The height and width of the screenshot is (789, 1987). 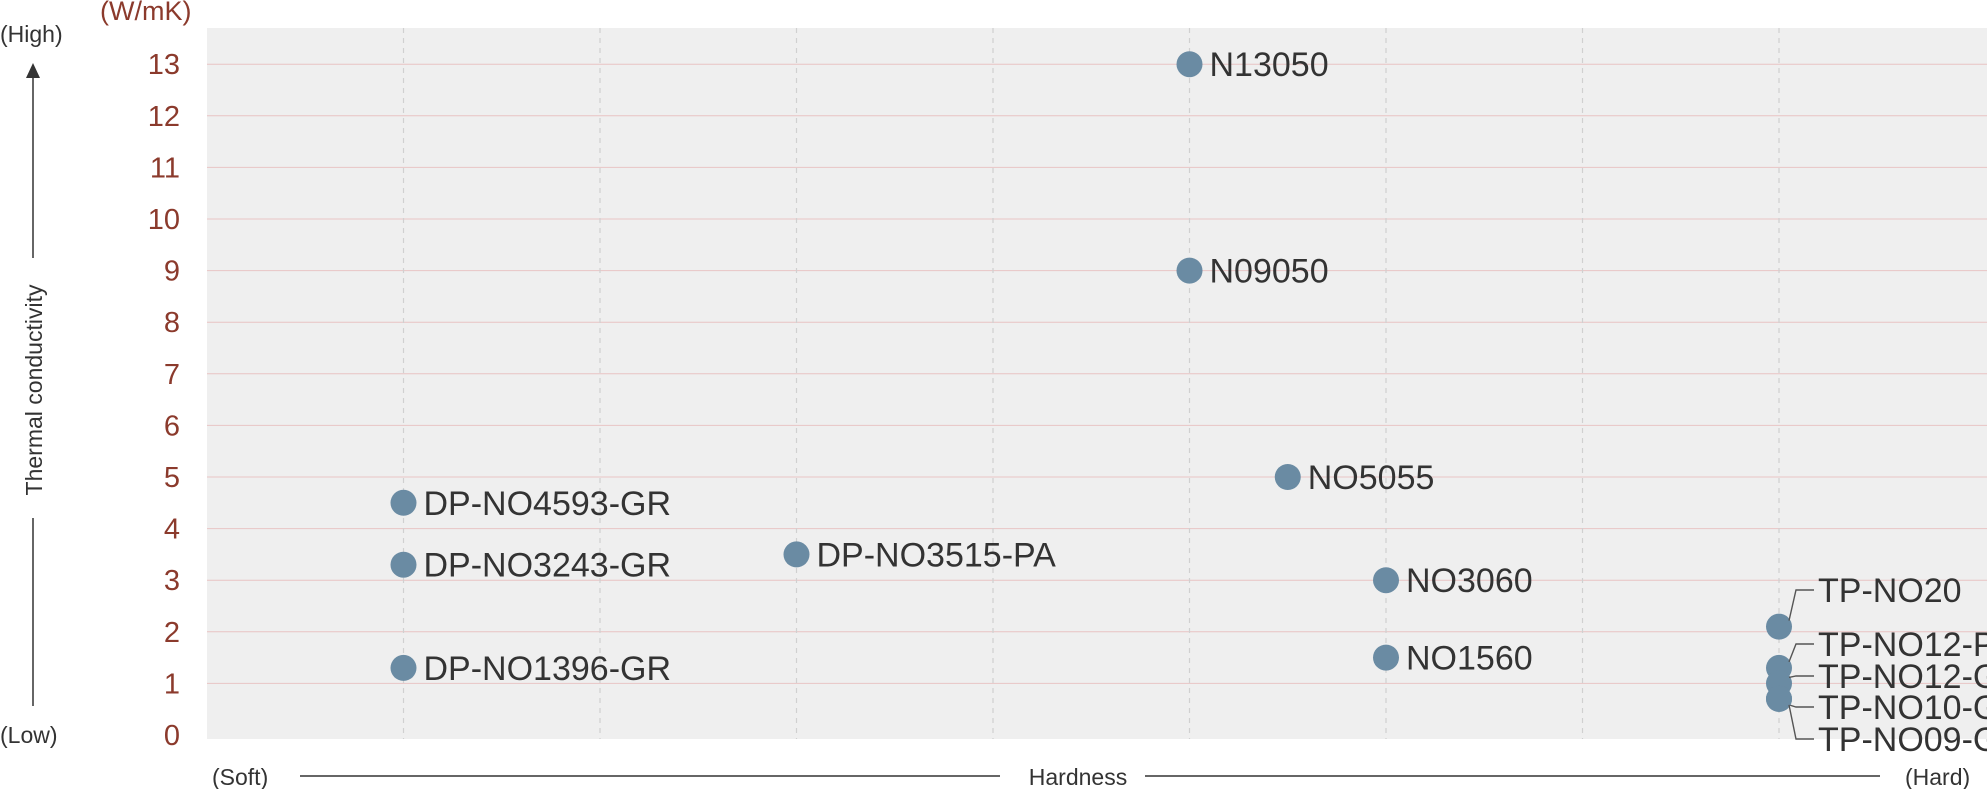 I want to click on data-point: TP-NO09-GF, so click(x=1876, y=722).